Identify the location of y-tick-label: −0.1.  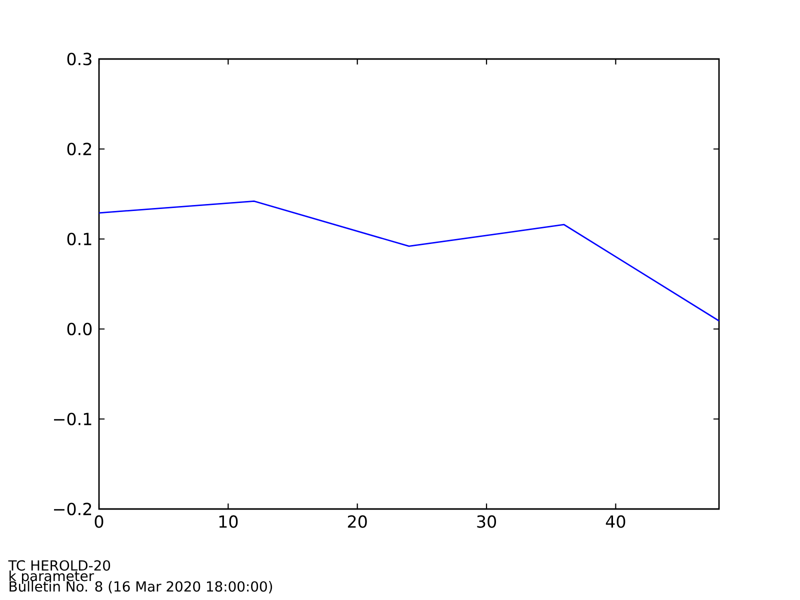
(73, 419).